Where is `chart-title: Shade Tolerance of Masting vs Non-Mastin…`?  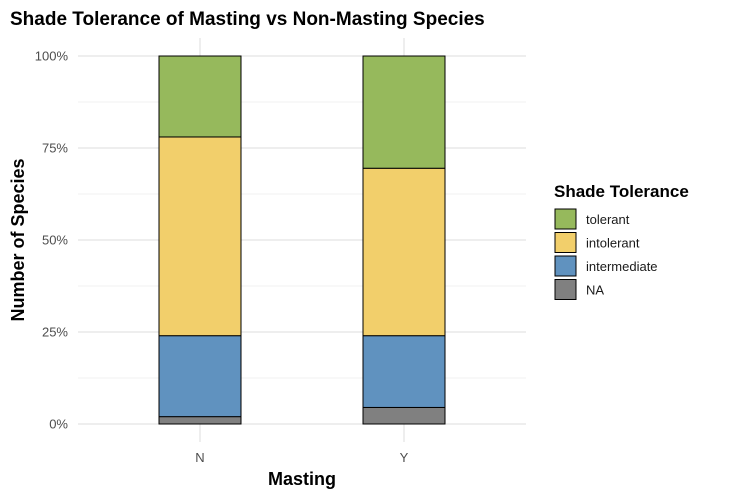
chart-title: Shade Tolerance of Masting vs Non-Mastin… is located at coordinates (247, 19).